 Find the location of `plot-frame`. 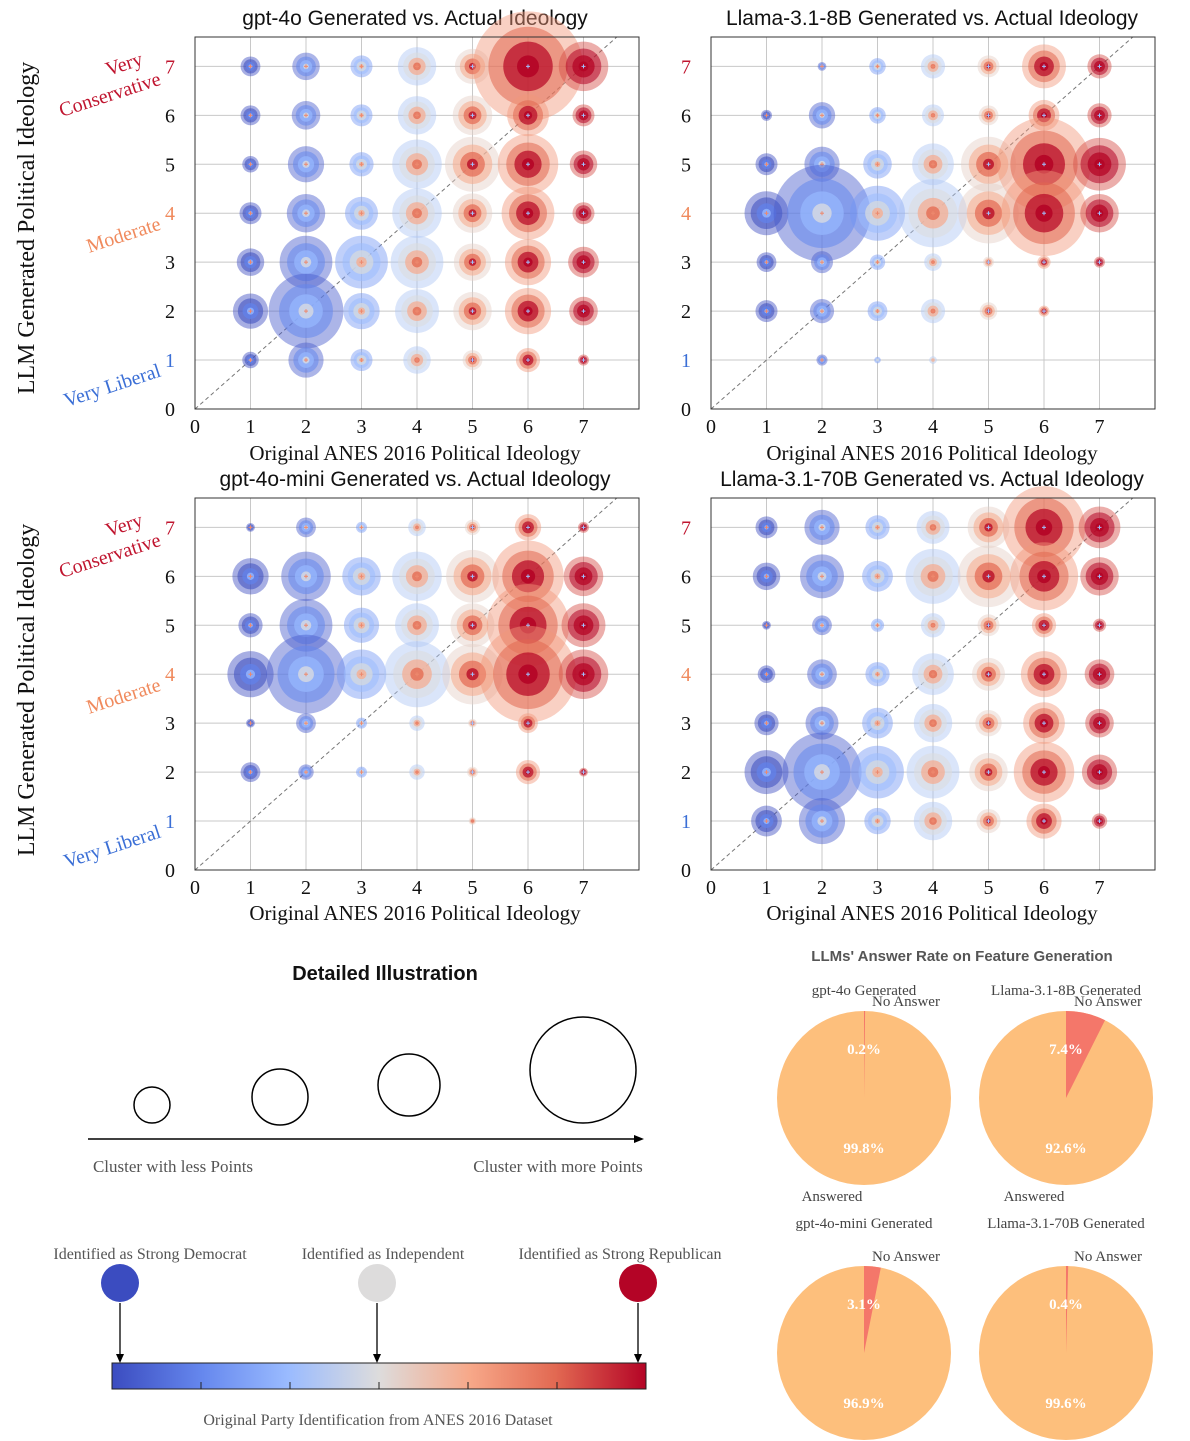

plot-frame is located at coordinates (933, 684).